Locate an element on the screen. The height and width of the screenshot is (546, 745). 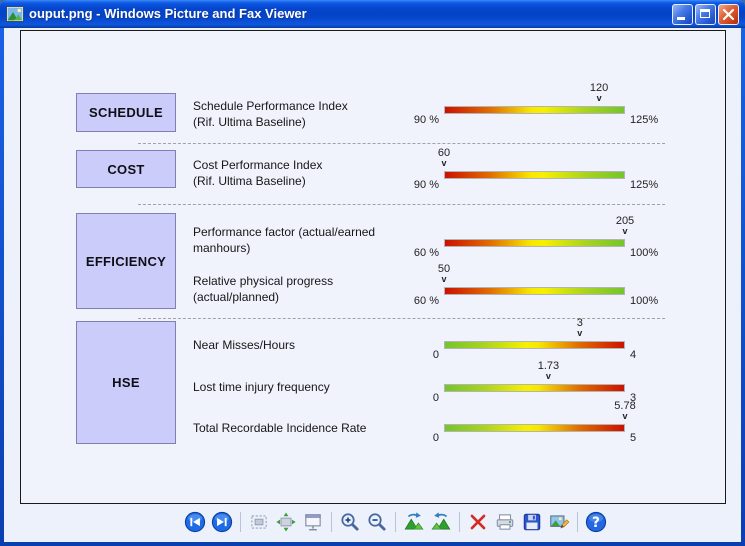
desc-line: Near Misses/Hours is located at coordinates (244, 345).